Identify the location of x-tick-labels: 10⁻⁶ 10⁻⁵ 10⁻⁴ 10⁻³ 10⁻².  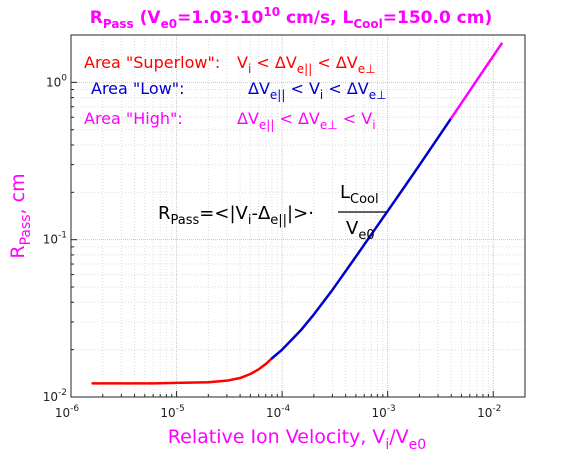
(278, 412).